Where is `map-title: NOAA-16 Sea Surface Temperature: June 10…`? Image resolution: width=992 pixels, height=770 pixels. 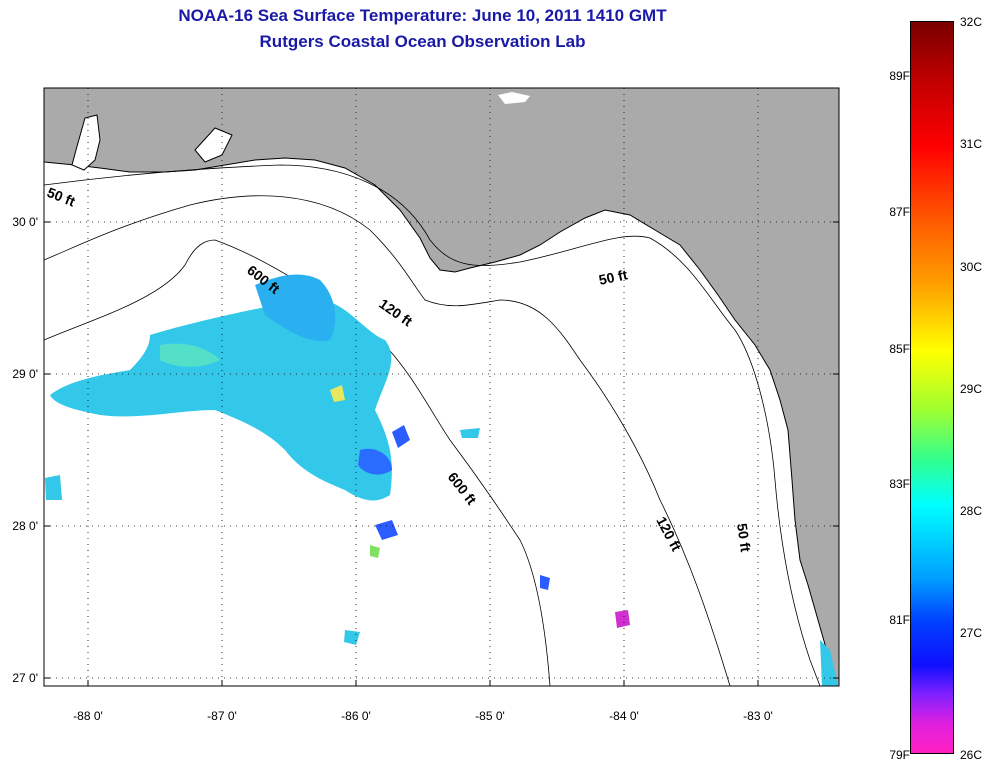 map-title: NOAA-16 Sea Surface Temperature: June 10… is located at coordinates (422, 15).